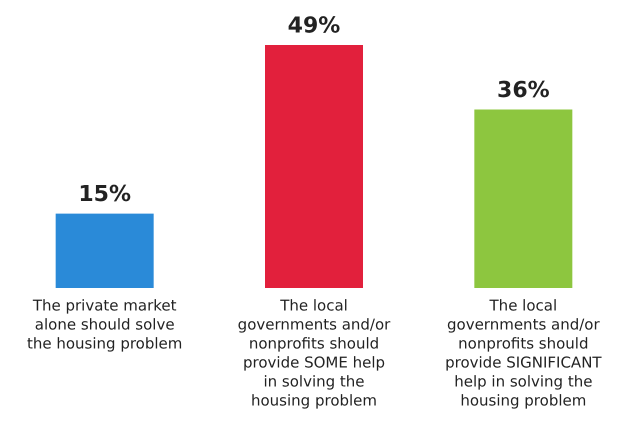  I want to click on x-tick-label: The private market alone should solve the housing problem, so click(104, 324).